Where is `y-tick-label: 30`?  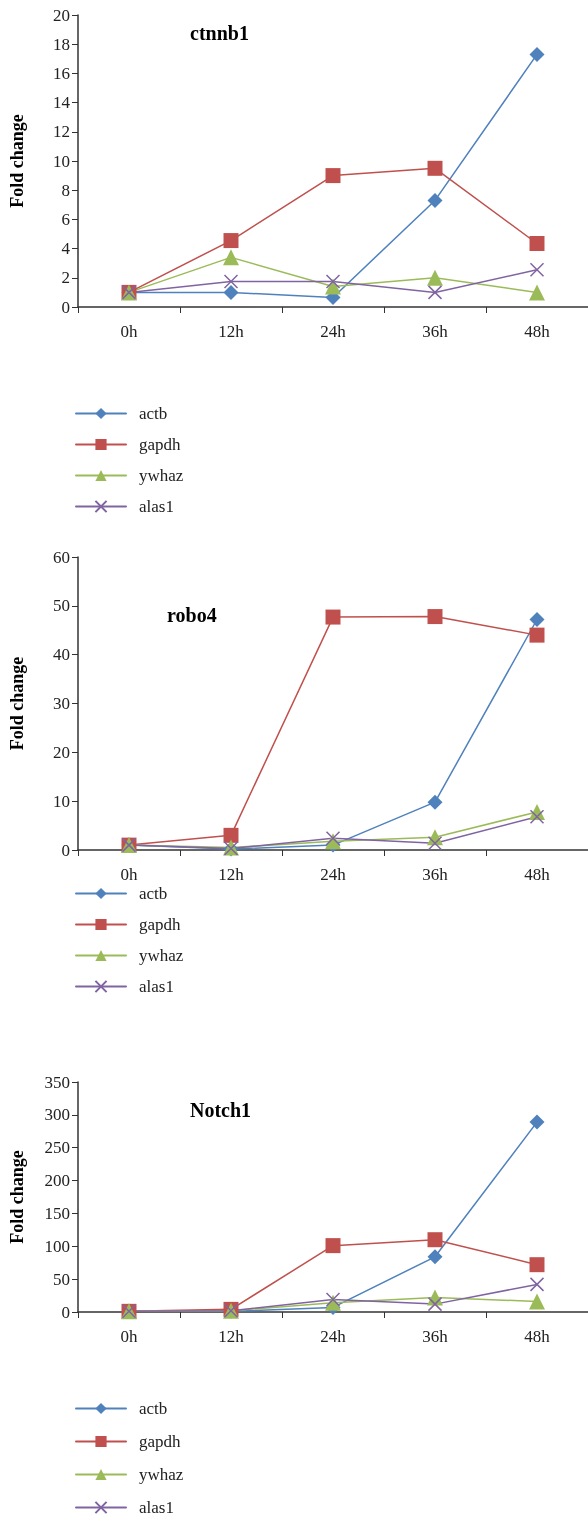
y-tick-label: 30 is located at coordinates (61, 703).